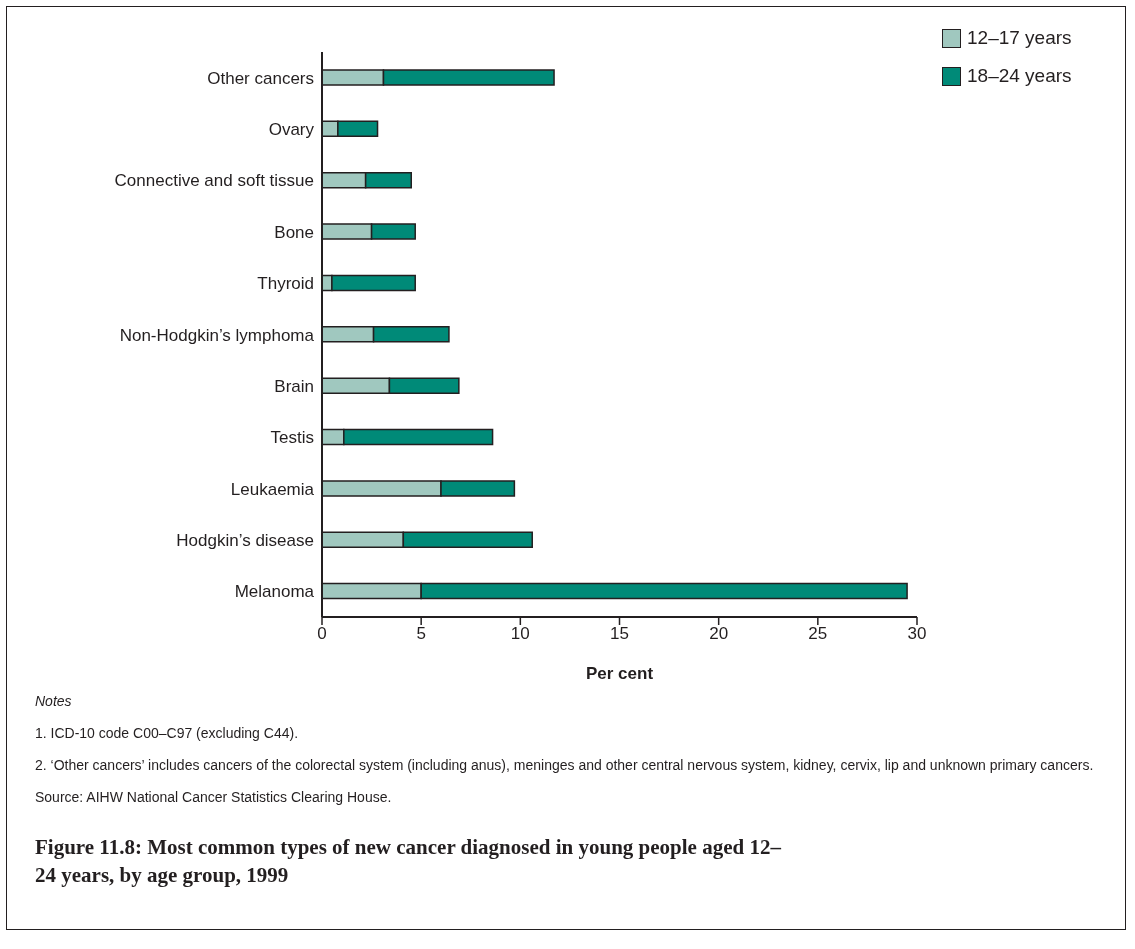 The height and width of the screenshot is (949, 1135). I want to click on x-tick-label: 5, so click(421, 634).